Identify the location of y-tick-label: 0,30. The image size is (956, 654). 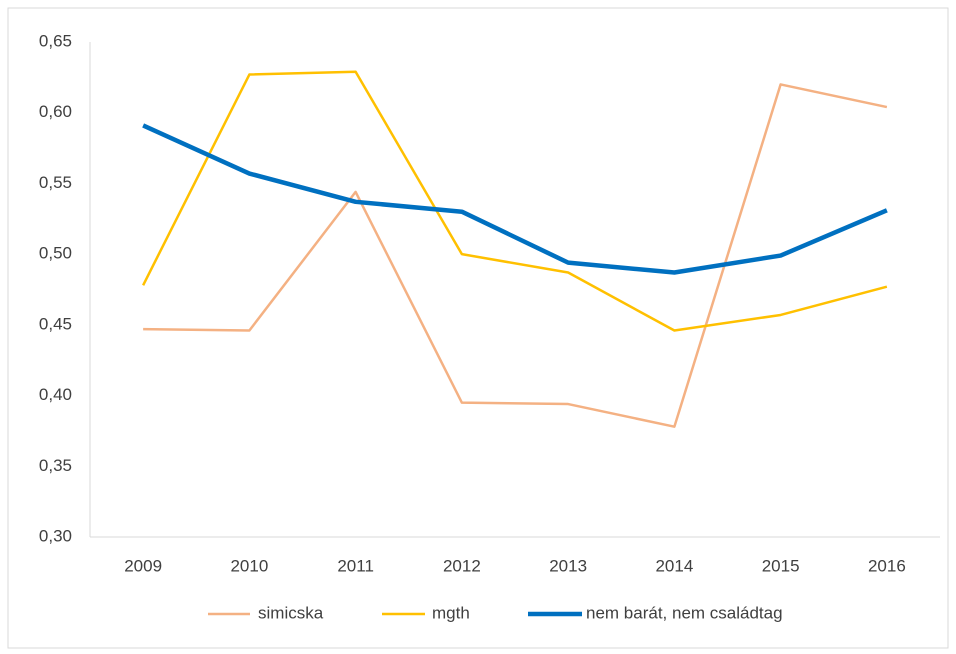
(55, 535).